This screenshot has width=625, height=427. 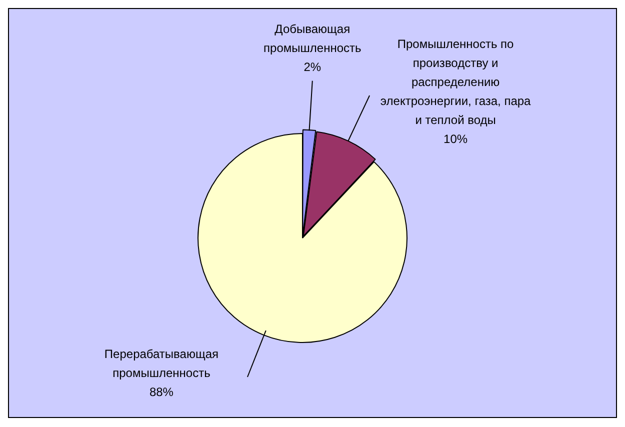 What do you see at coordinates (456, 139) in the screenshot?
I see `data-label: 10%` at bounding box center [456, 139].